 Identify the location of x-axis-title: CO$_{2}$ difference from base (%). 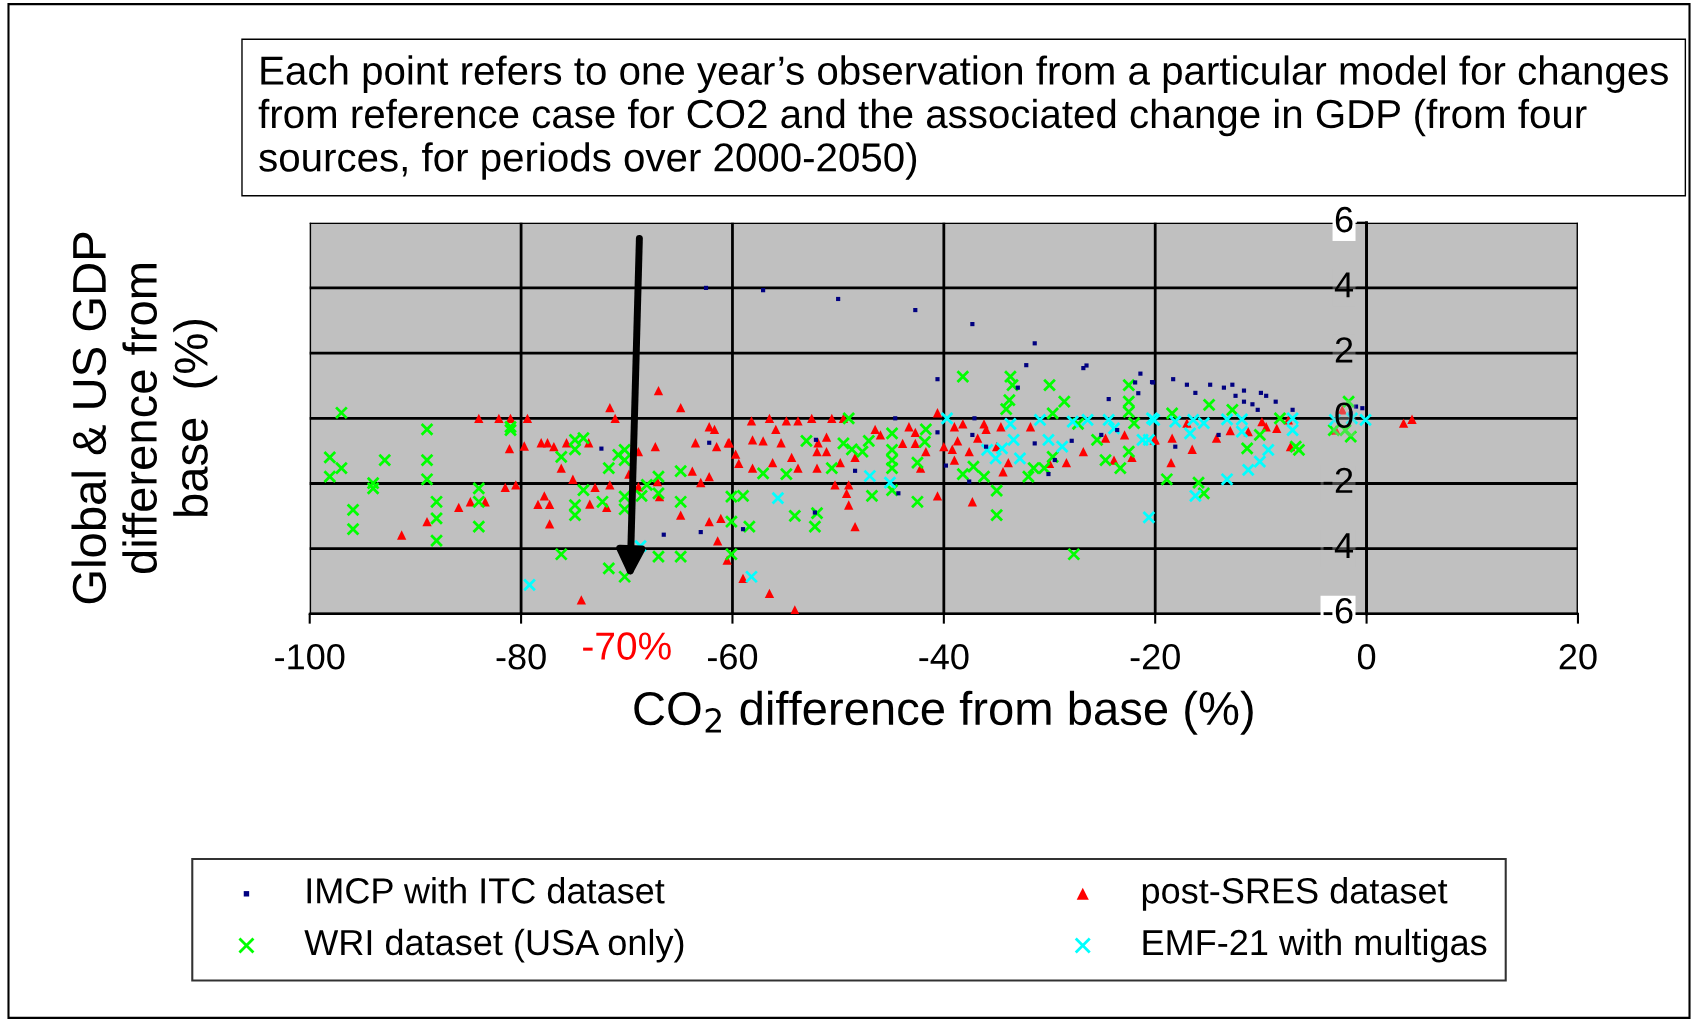
(943, 712).